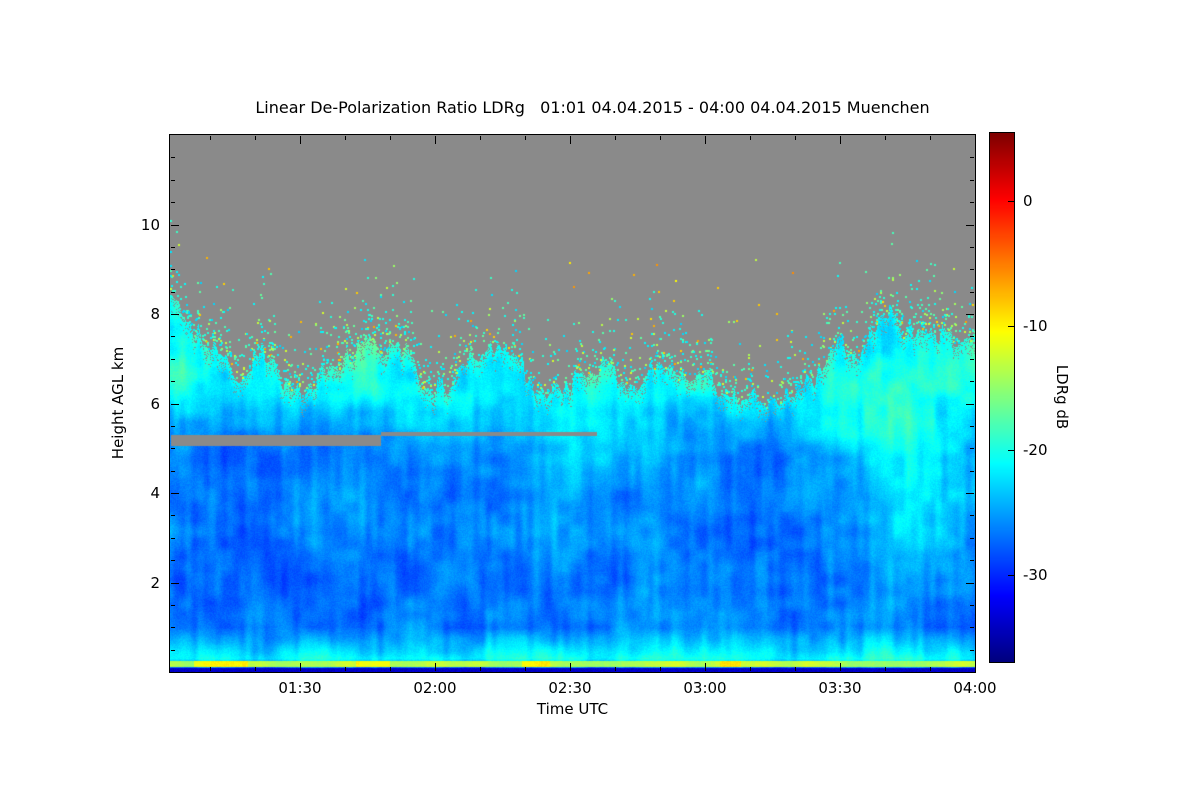  I want to click on colorbar-tick-label: -10, so click(1035, 326).